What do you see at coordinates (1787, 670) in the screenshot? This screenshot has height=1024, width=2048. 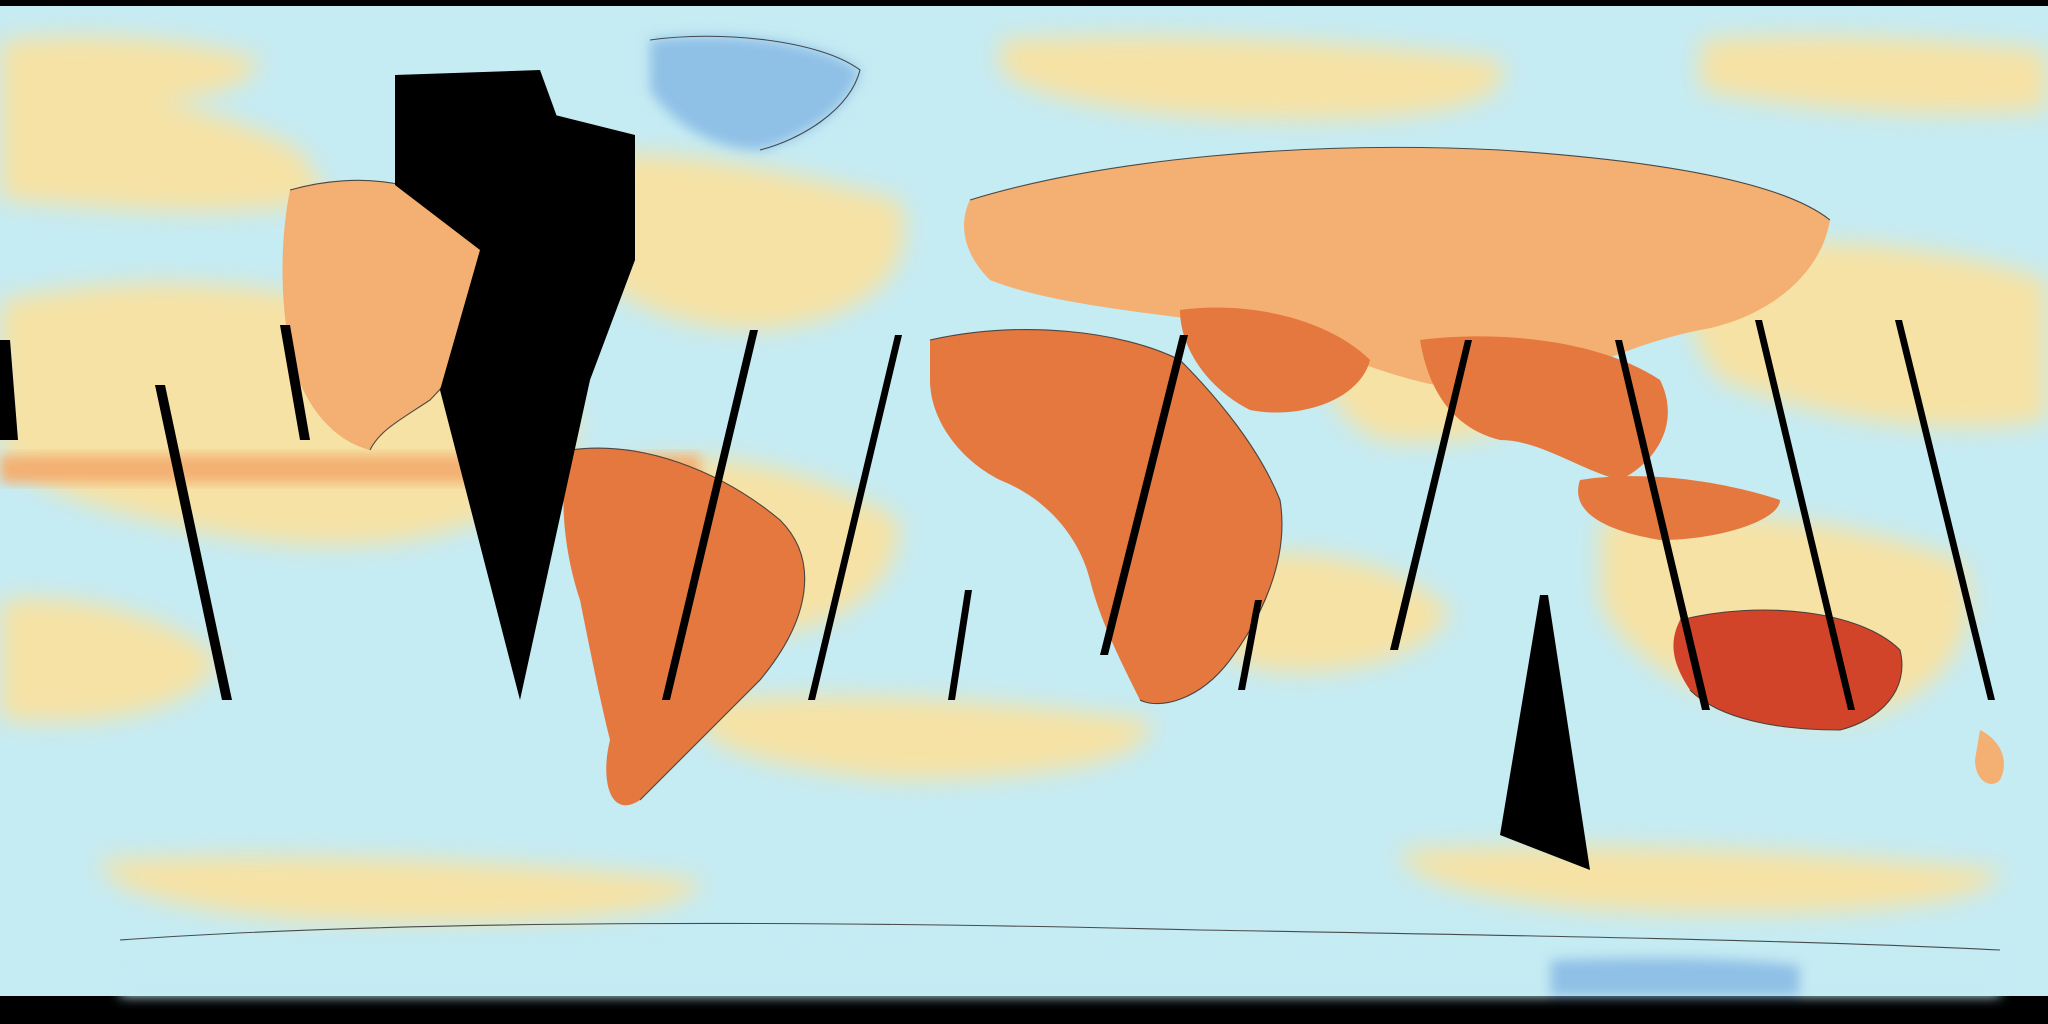 I see `australia` at bounding box center [1787, 670].